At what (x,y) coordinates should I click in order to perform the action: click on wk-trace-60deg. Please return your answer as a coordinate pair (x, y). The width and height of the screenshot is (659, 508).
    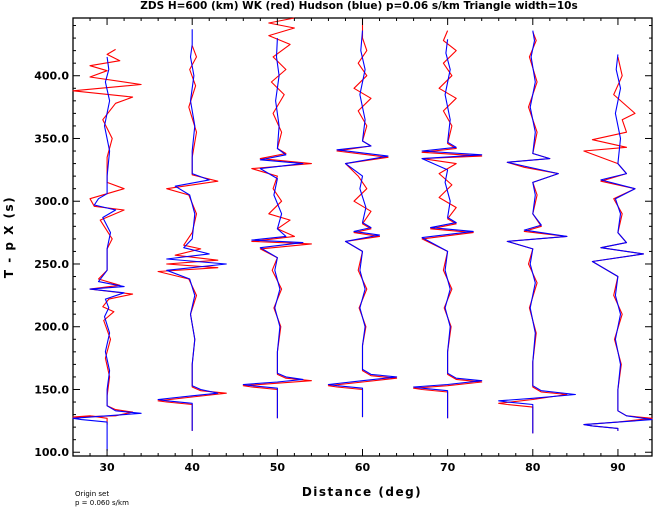
    Looking at the image, I should click on (362, 218).